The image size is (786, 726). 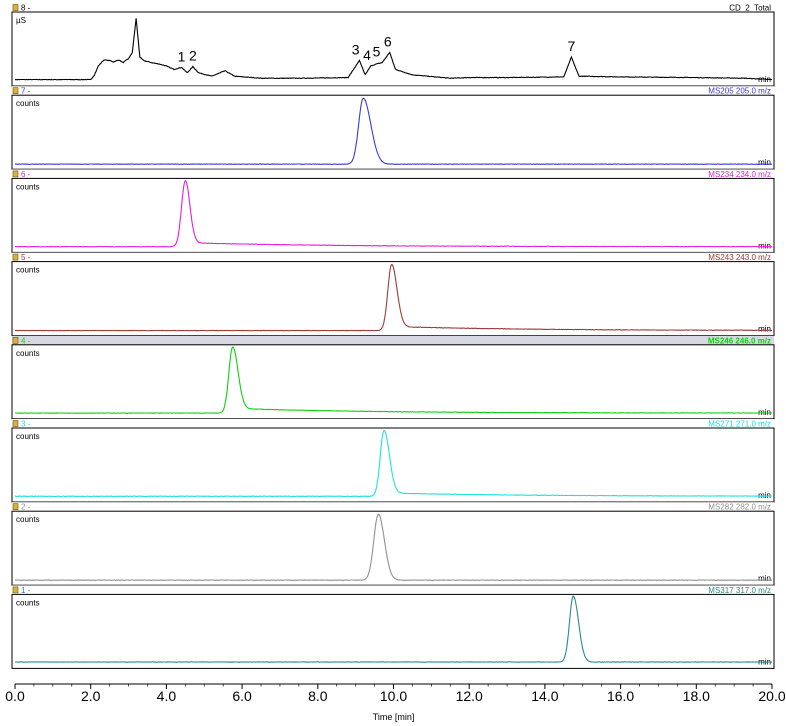 What do you see at coordinates (15, 696) in the screenshot?
I see `x-tick-label: 0.0` at bounding box center [15, 696].